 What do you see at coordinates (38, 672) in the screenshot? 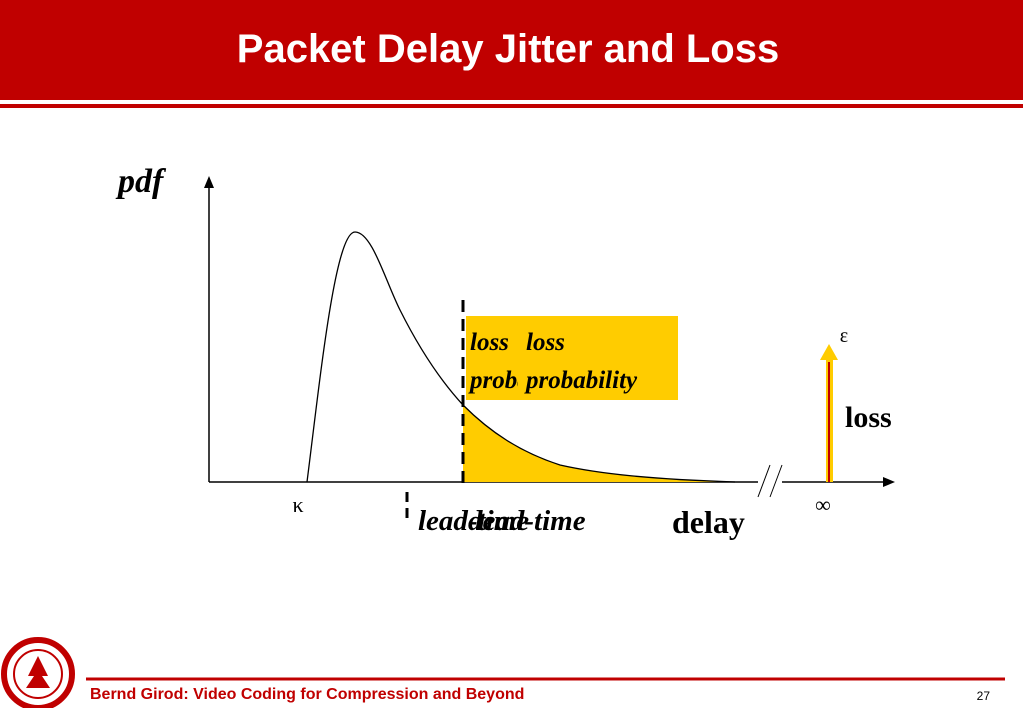
I see `logo` at bounding box center [38, 672].